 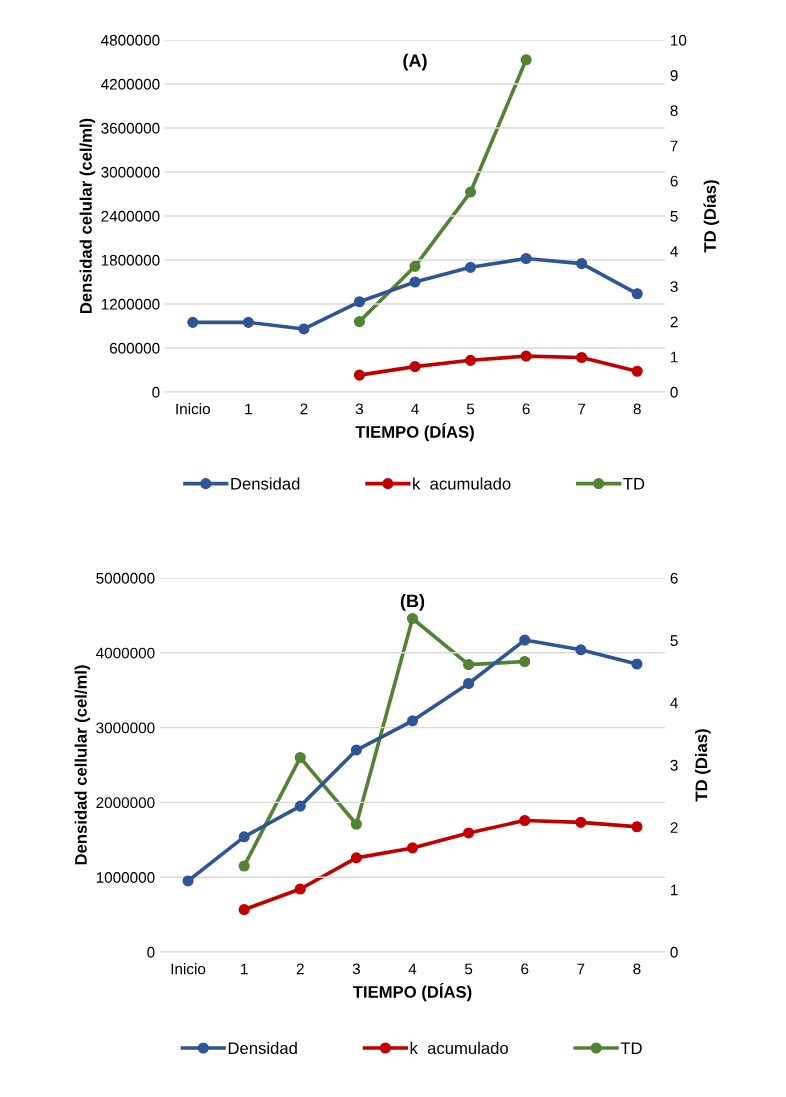 What do you see at coordinates (244, 969) in the screenshot?
I see `x-tick-label: 1` at bounding box center [244, 969].